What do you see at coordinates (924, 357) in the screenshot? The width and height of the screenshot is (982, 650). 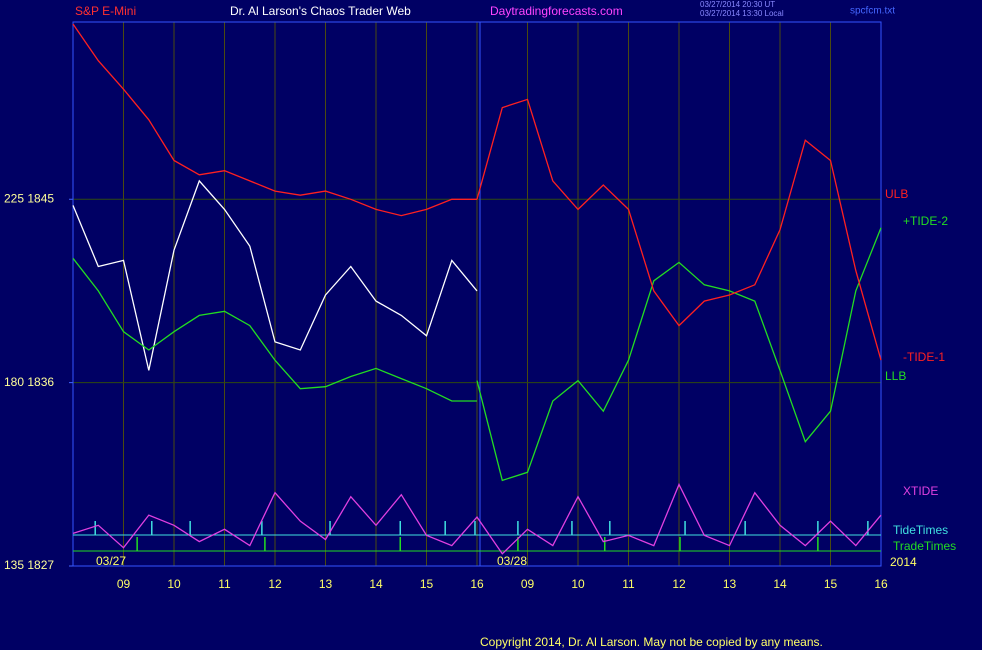 I see `legend-label: -TIDE-1` at bounding box center [924, 357].